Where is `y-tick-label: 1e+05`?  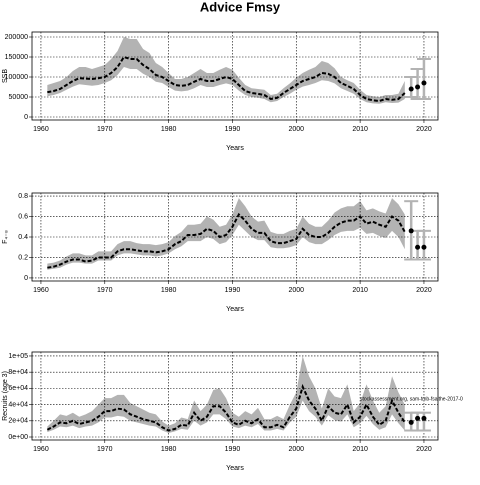 y-tick-label: 1e+05 is located at coordinates (18, 356).